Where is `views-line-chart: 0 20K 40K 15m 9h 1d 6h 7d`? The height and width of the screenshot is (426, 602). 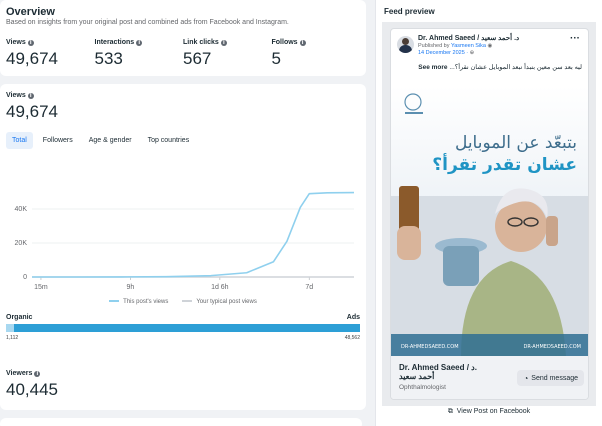 views-line-chart: 0 20K 40K 15m 9h 1d 6h 7d is located at coordinates (185, 241).